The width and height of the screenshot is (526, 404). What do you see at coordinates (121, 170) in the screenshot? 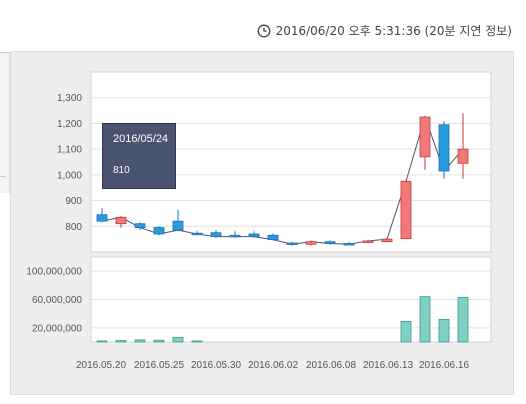
I see `tooltip-value: 810` at bounding box center [121, 170].